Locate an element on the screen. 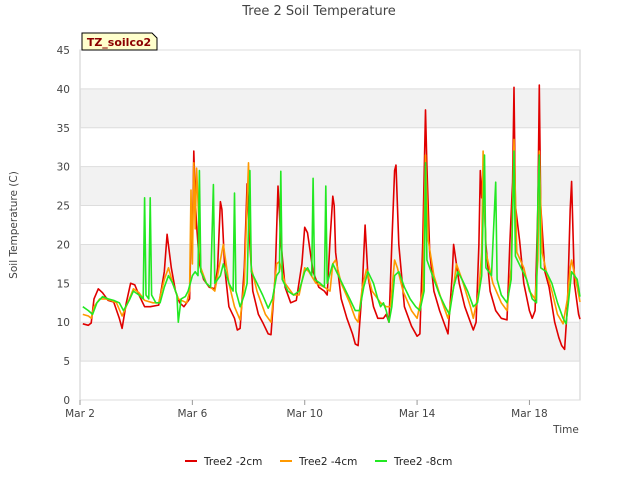 The image size is (640, 480). y-tick-label: 20 is located at coordinates (63, 245).